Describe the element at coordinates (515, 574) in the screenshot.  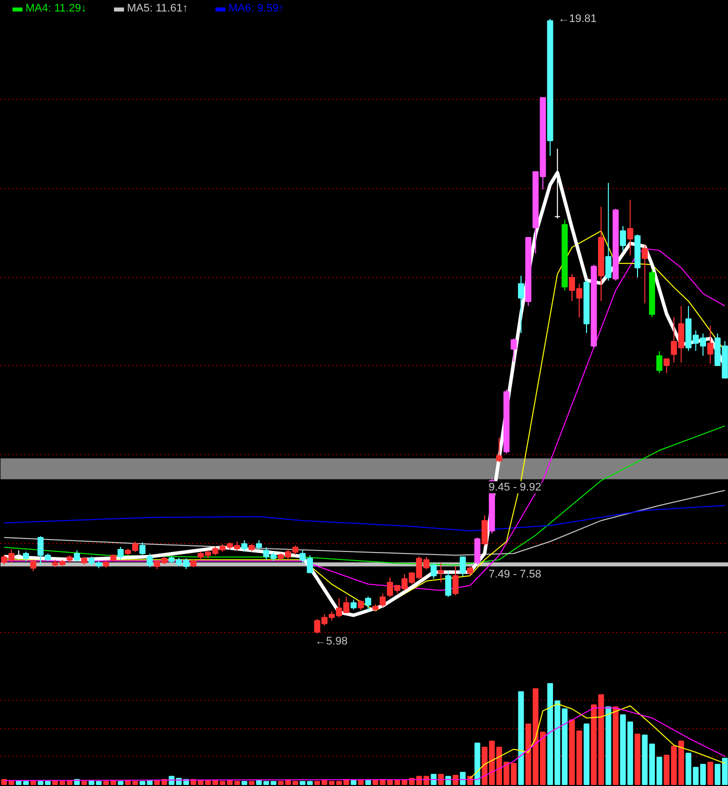
I see `band-label: 7.49 - 7.58` at that location.